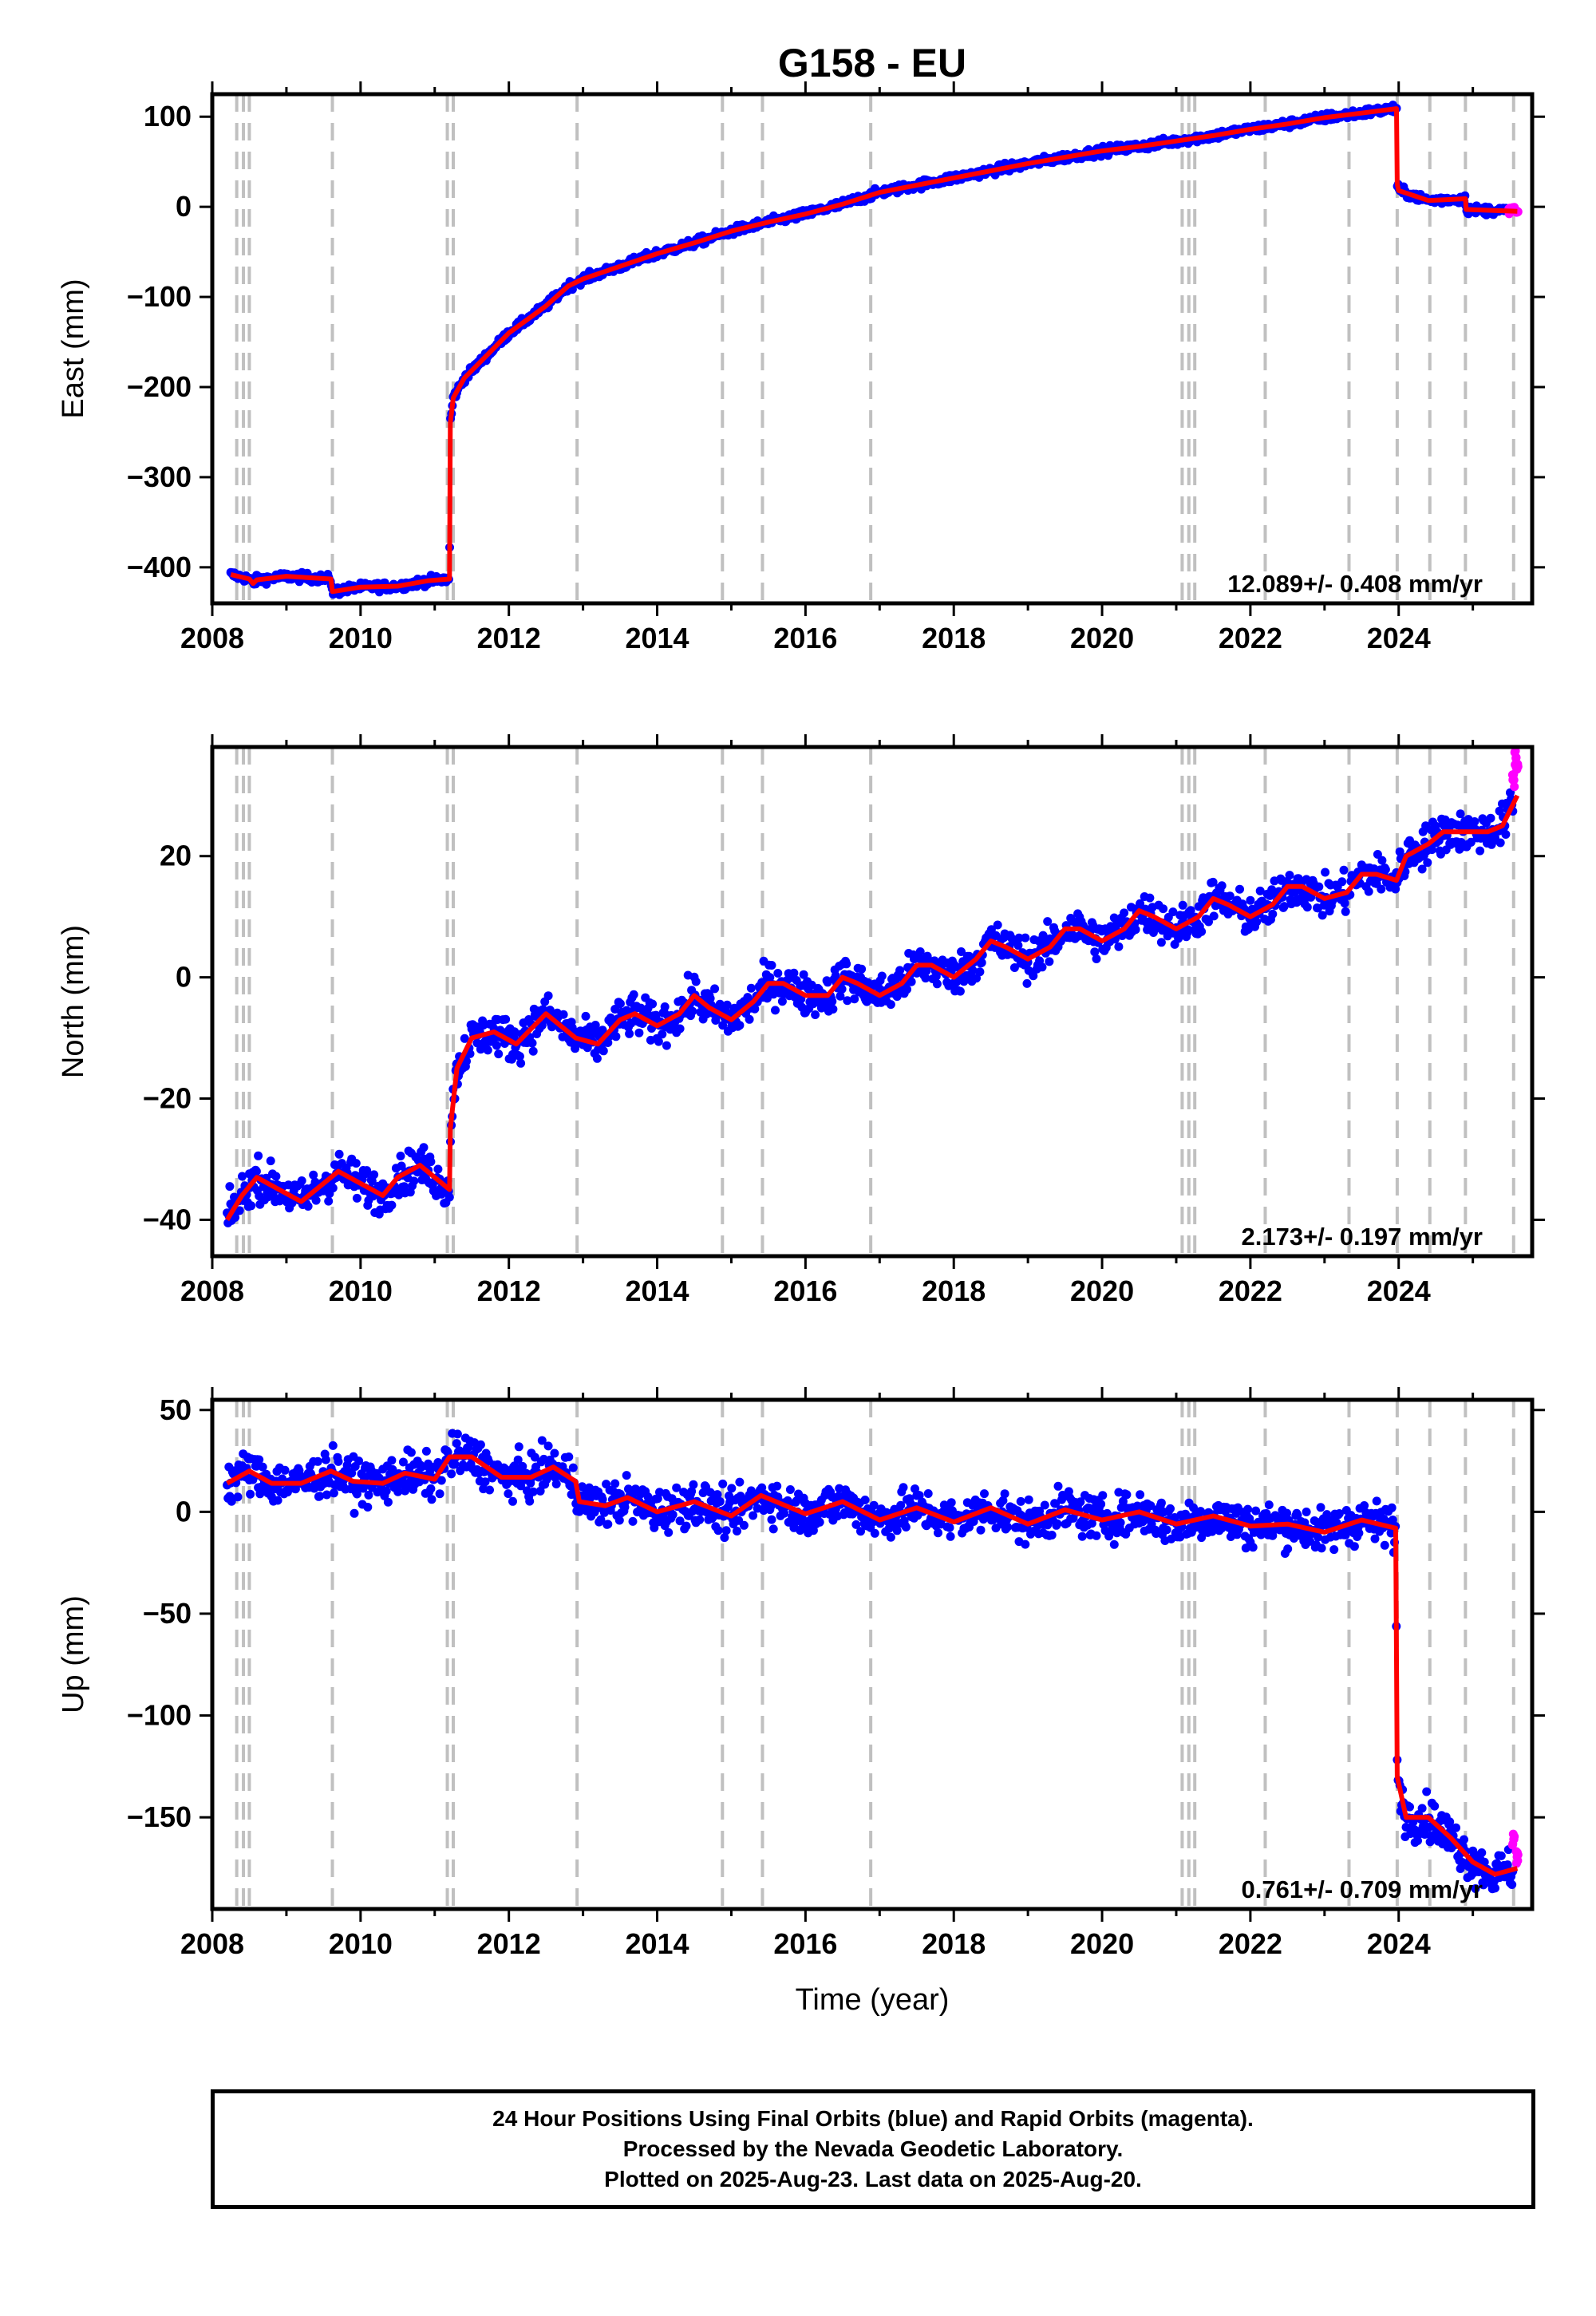 The width and height of the screenshot is (1596, 2316). What do you see at coordinates (159, 567) in the screenshot?
I see `y-tick-label: −400` at bounding box center [159, 567].